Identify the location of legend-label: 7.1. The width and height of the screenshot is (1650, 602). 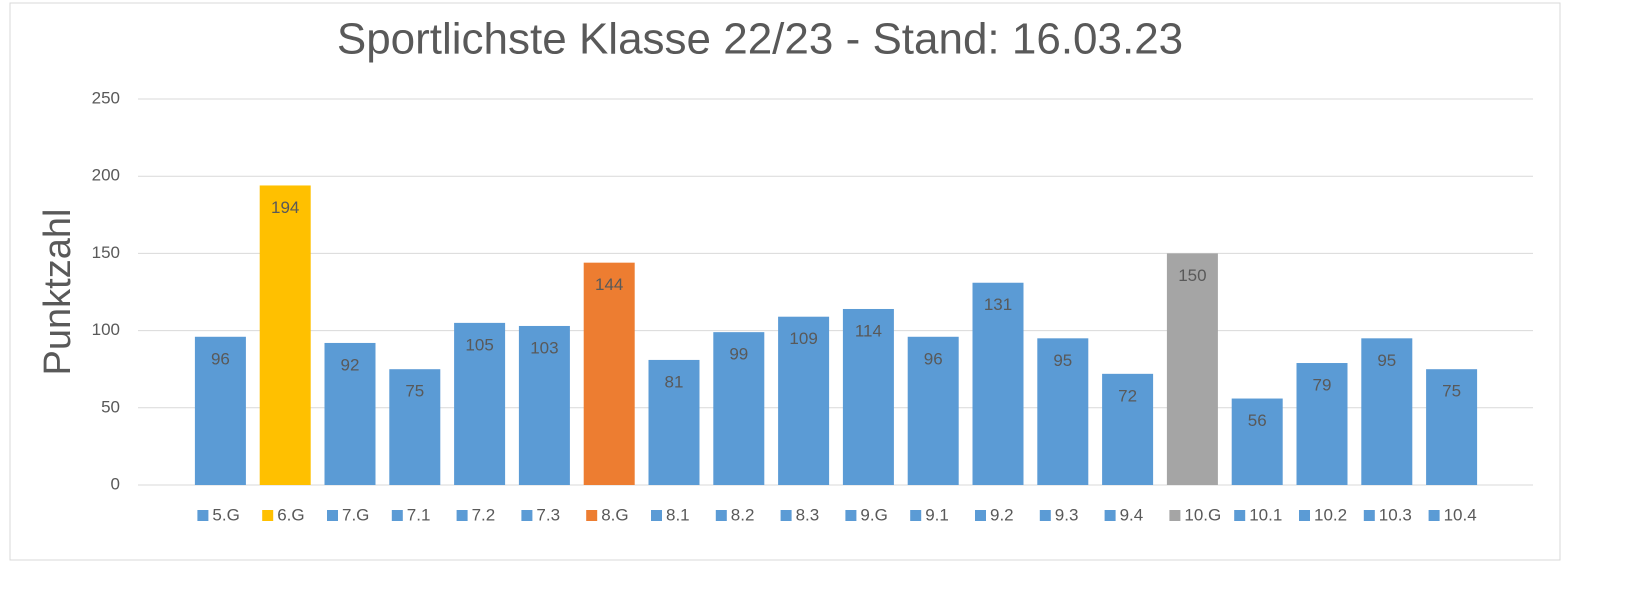
(419, 514).